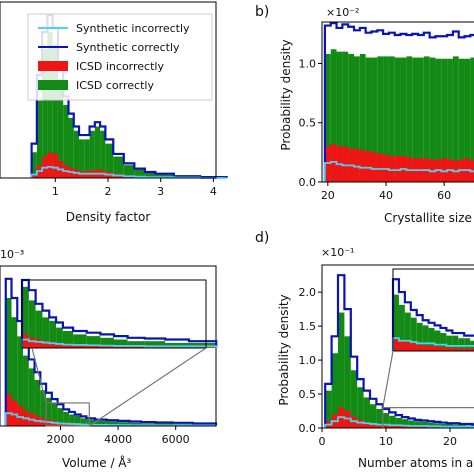  I want to click on legend-swatch-icsd-correctly, so click(53, 85).